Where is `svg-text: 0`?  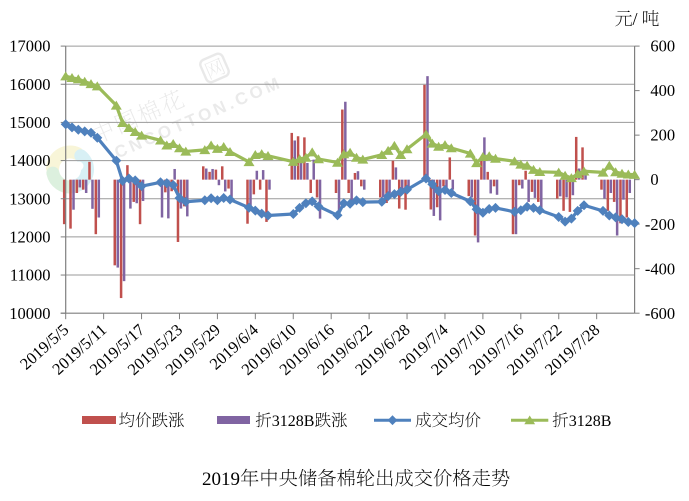 svg-text: 0 is located at coordinates (654, 179).